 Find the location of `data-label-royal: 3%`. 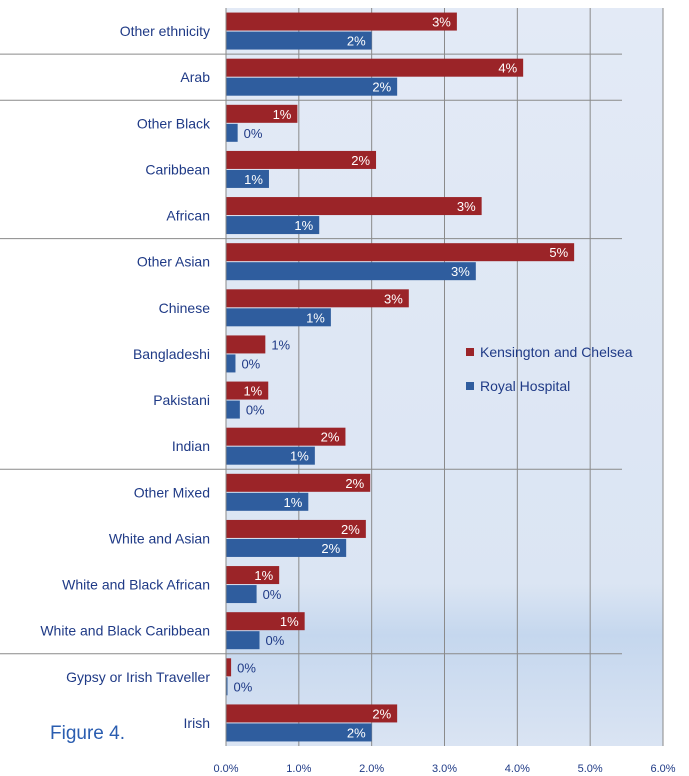

data-label-royal: 3% is located at coordinates (460, 271).